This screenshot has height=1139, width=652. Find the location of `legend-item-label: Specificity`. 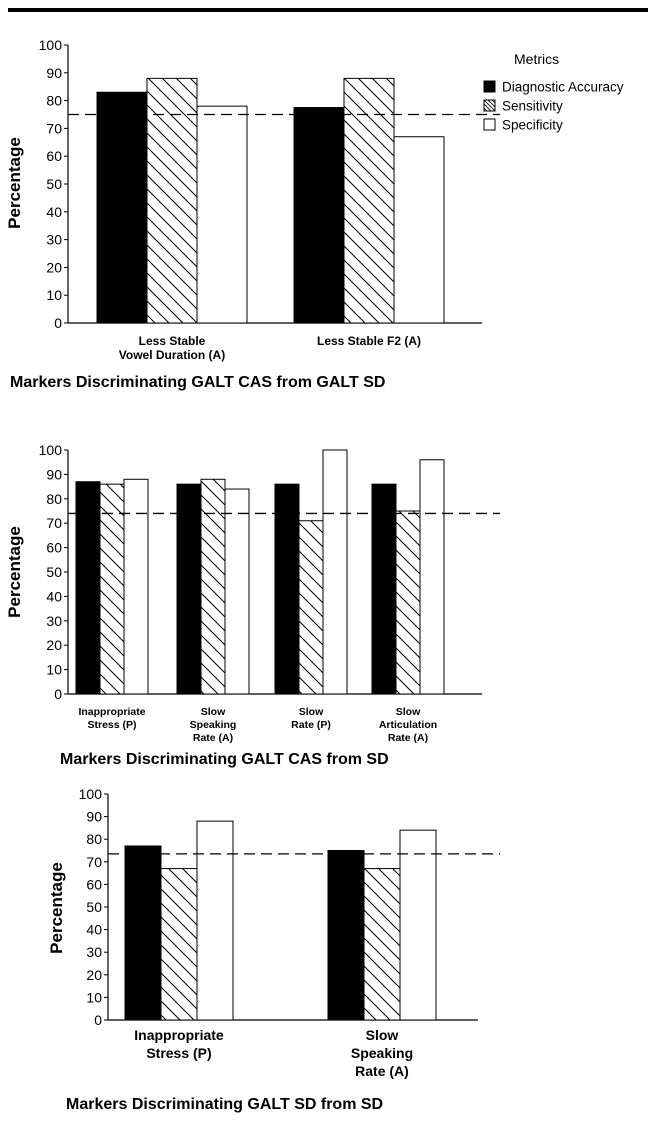

legend-item-label: Specificity is located at coordinates (532, 125).